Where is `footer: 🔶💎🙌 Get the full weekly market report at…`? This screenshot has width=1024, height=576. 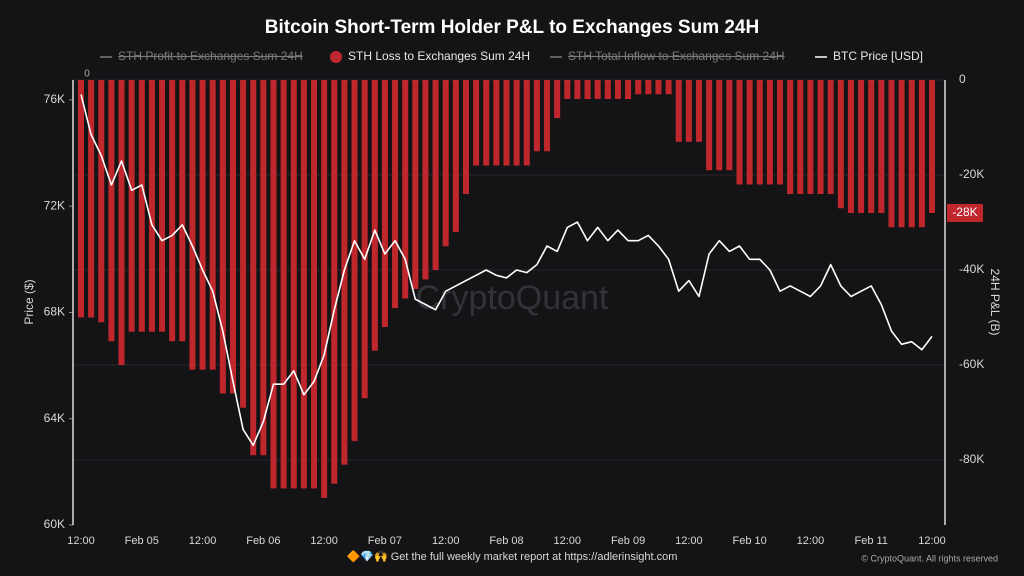 footer: 🔶💎🙌 Get the full weekly market report at… is located at coordinates (512, 556).